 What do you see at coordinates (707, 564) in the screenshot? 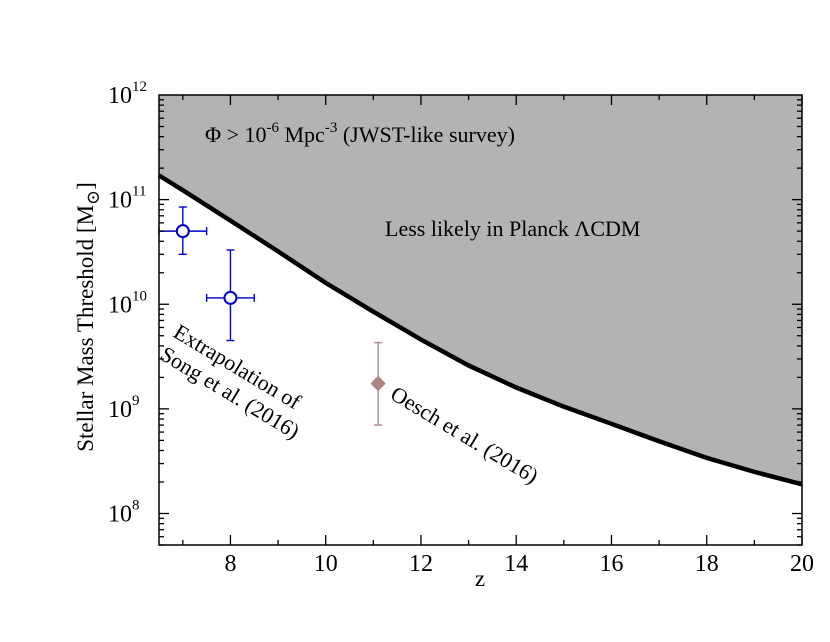
I see `x-tick-label: 18` at bounding box center [707, 564].